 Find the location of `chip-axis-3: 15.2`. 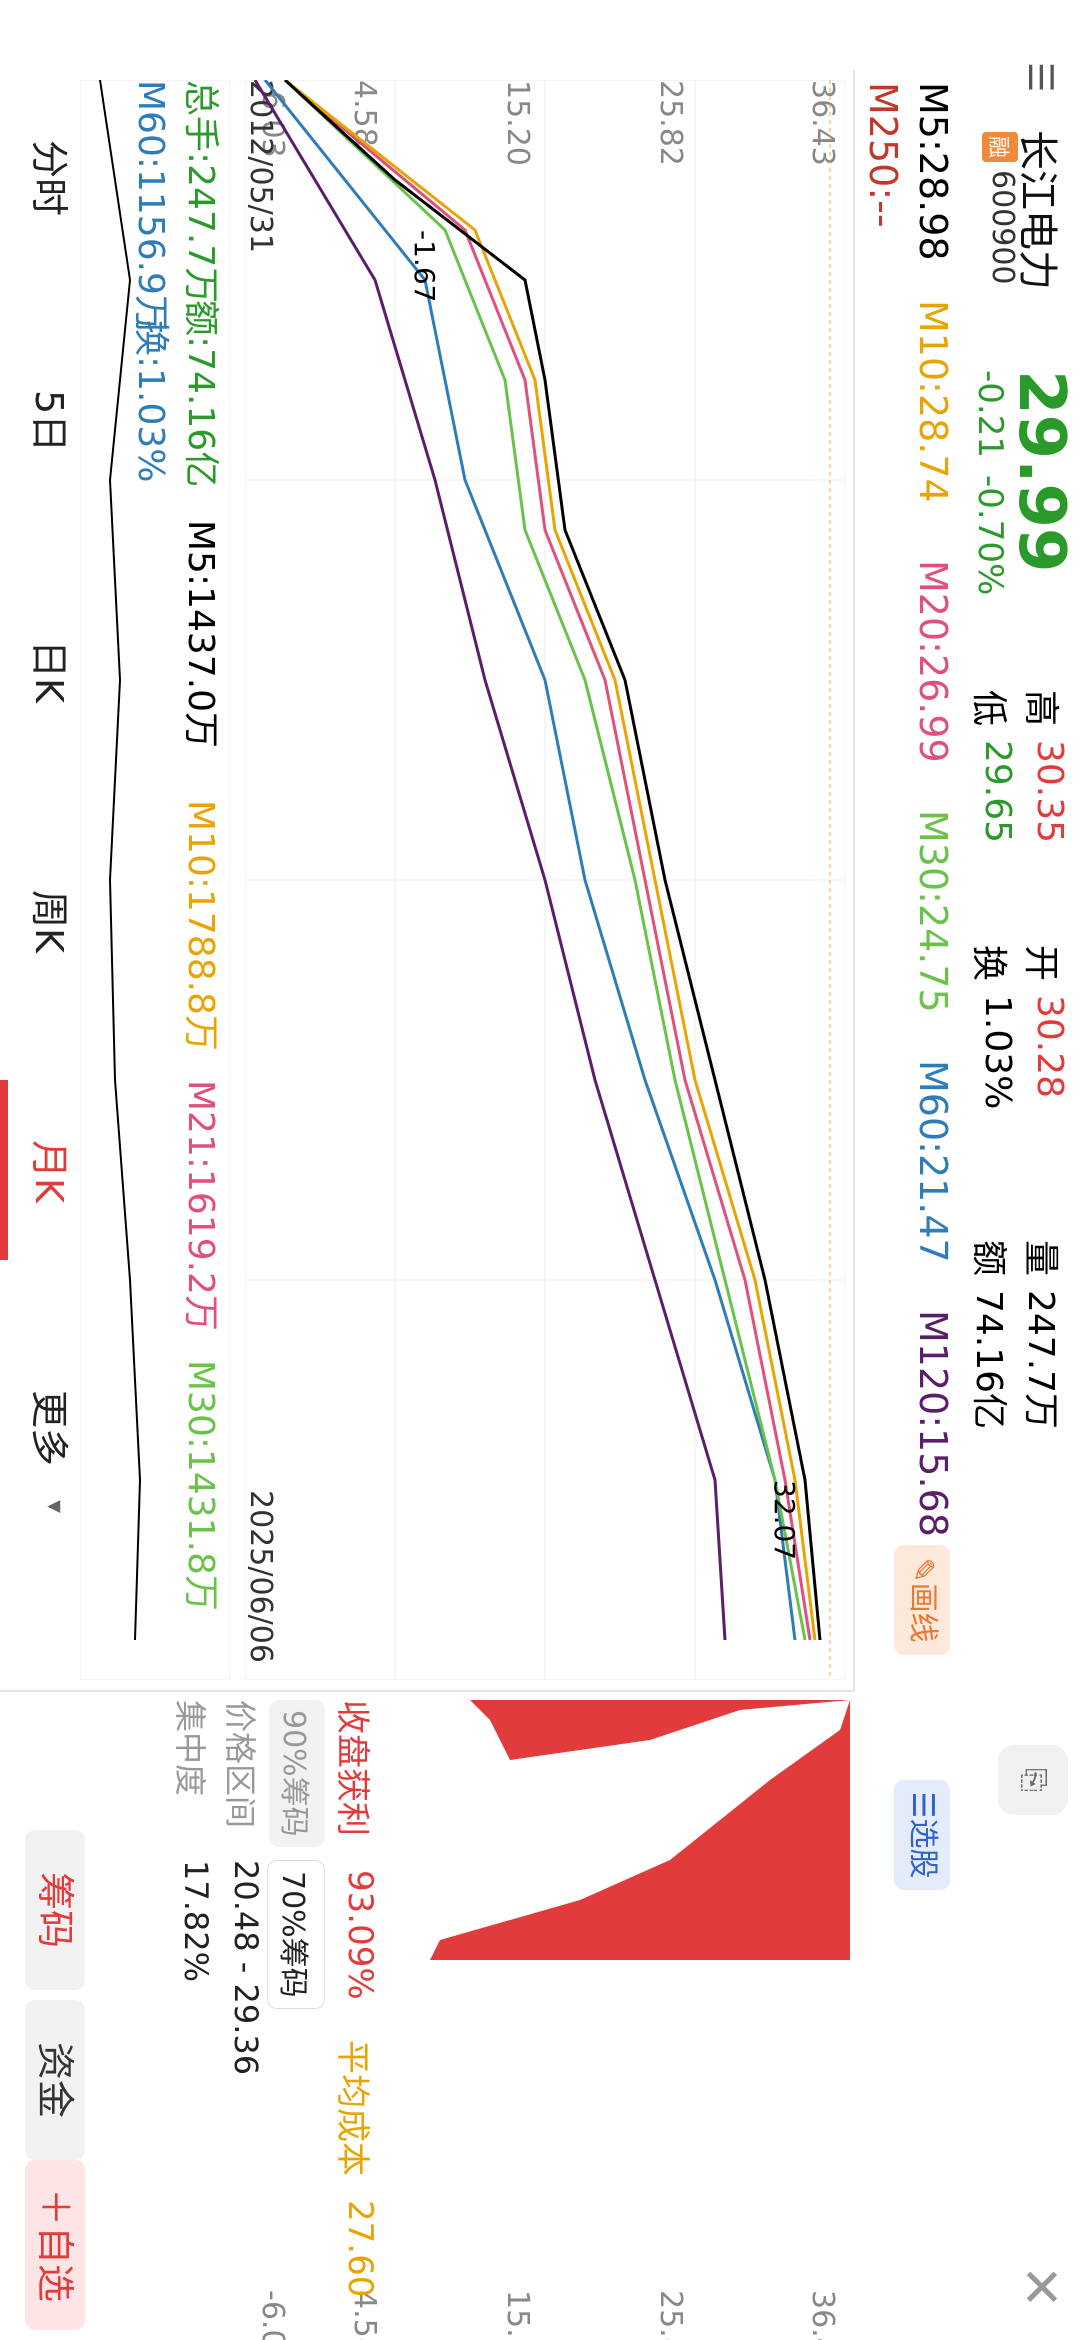

chip-axis-3: 15.2 is located at coordinates (517, 2315).